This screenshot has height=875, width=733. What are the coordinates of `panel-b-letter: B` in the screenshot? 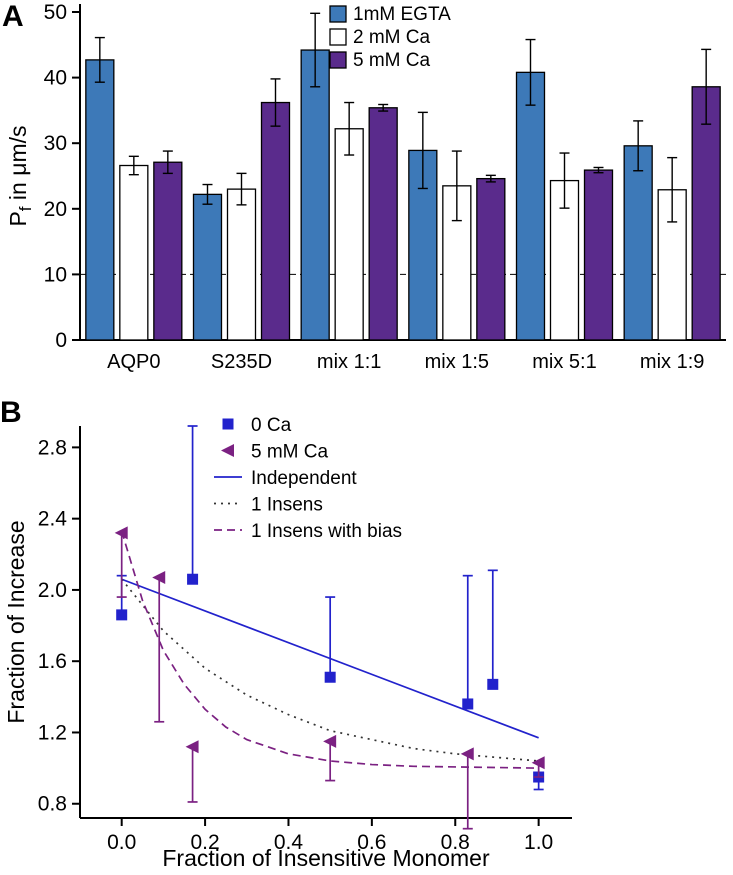 It's located at (11, 412).